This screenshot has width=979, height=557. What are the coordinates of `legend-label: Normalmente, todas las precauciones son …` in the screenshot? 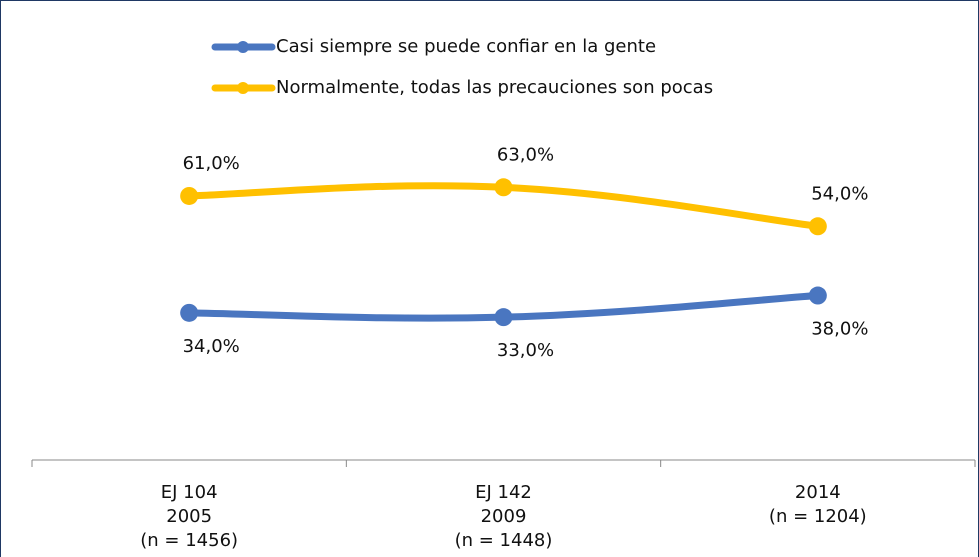 It's located at (494, 87).